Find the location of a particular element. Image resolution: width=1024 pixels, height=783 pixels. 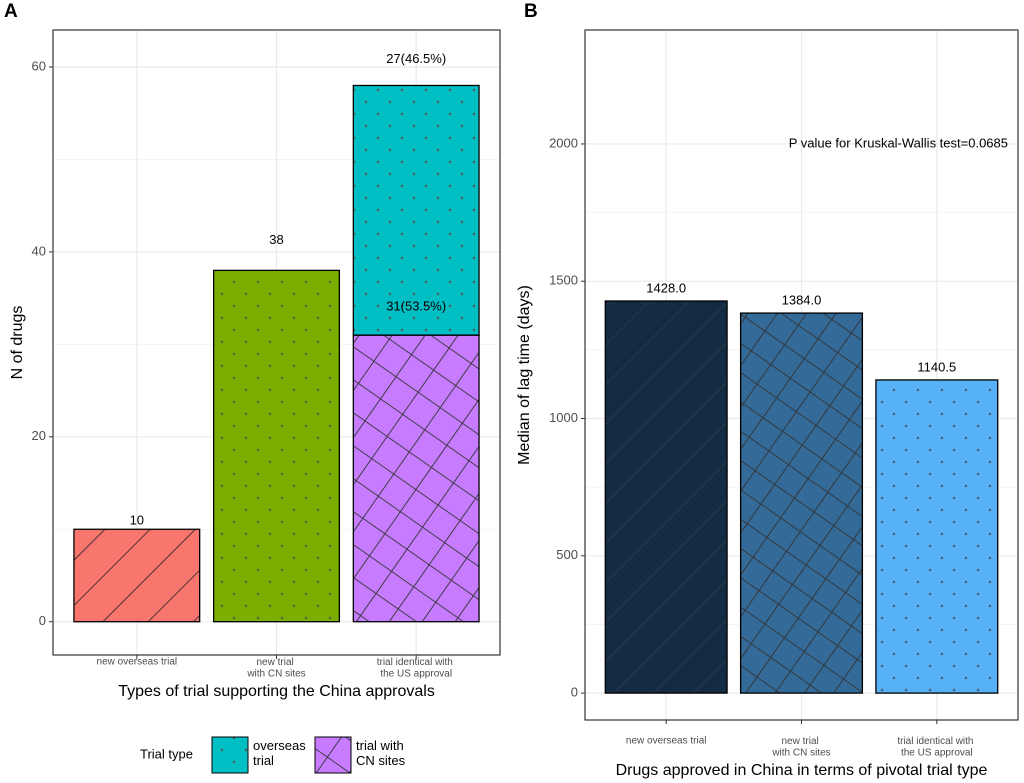

value-label: 38 is located at coordinates (276, 239).